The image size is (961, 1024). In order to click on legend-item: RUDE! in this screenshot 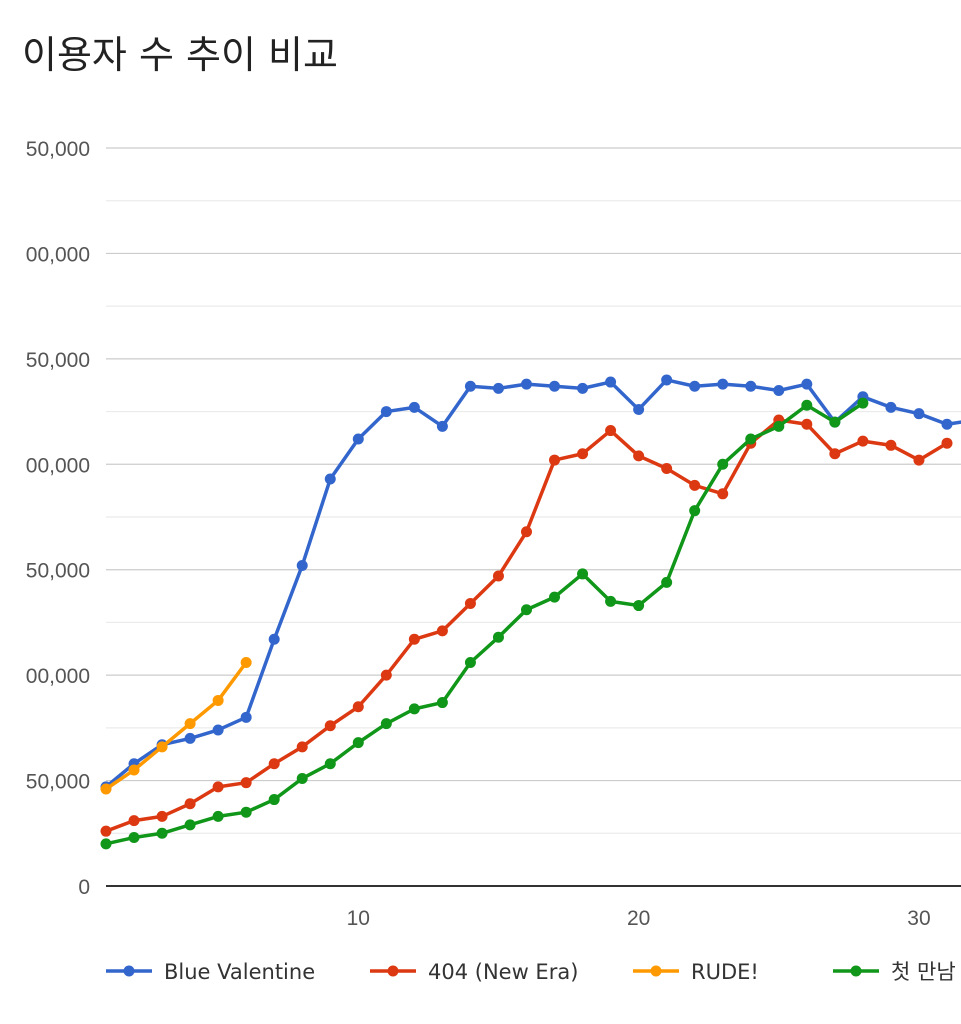, I will do `click(696, 972)`.